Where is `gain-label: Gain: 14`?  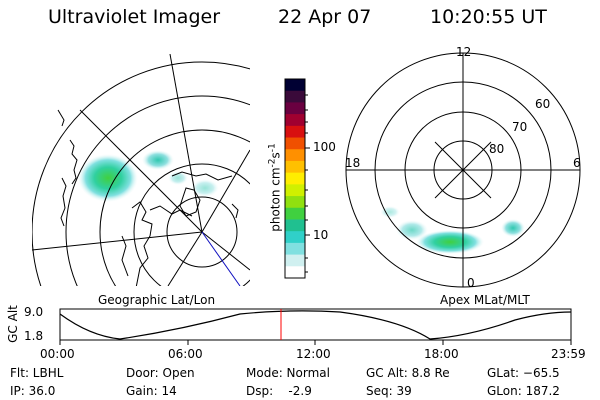 gain-label: Gain: 14 is located at coordinates (151, 391).